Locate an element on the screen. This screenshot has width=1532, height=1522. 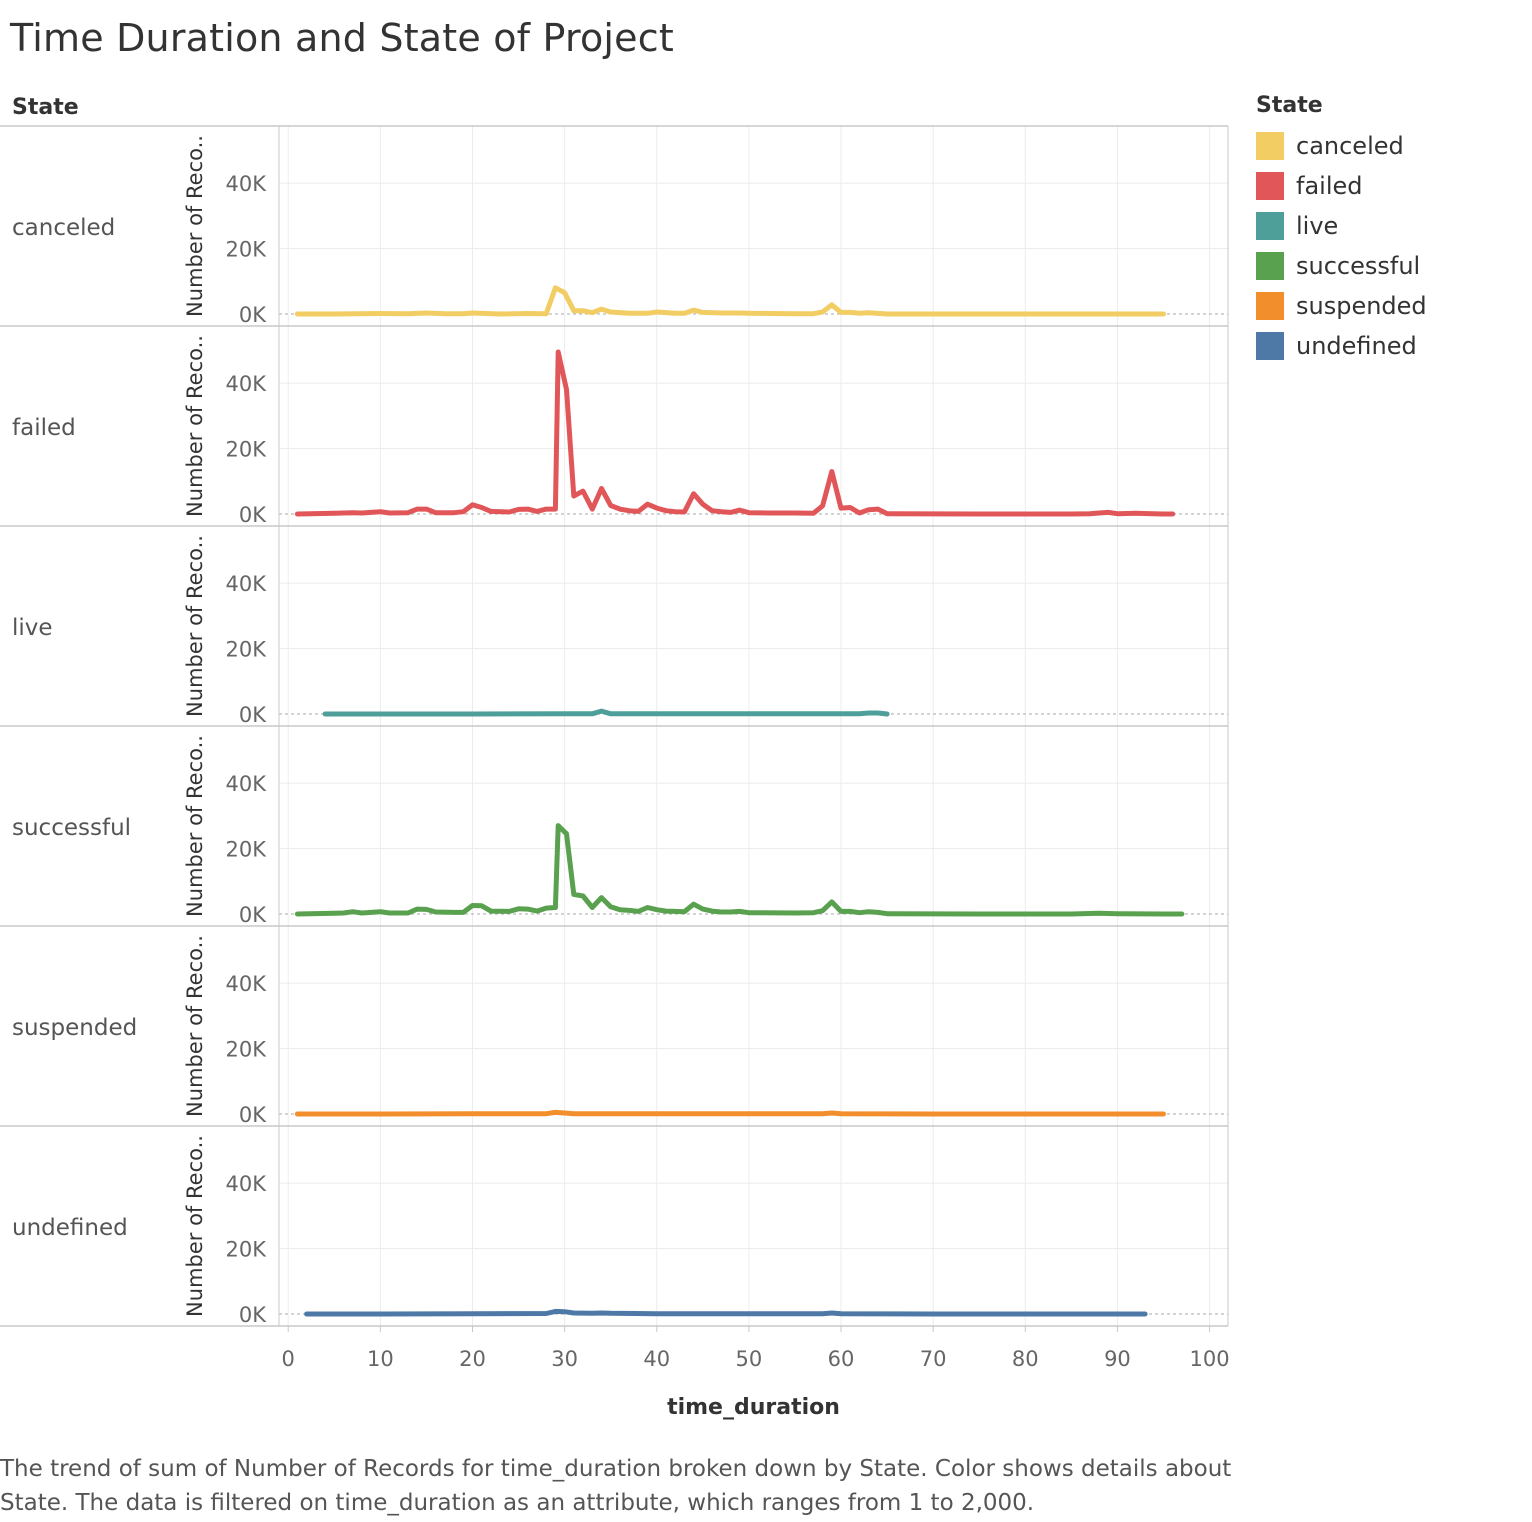
x-tick-label: 80 is located at coordinates (1025, 1359).